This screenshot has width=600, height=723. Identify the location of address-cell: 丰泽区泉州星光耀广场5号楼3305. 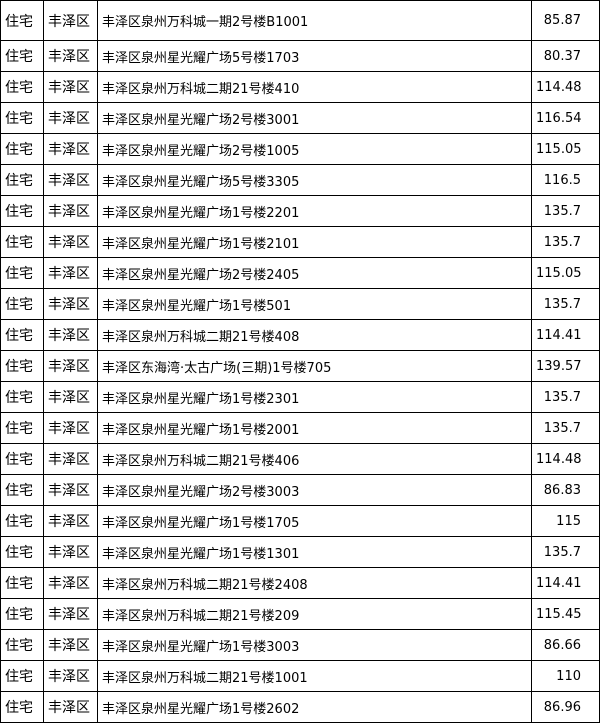
(314, 180).